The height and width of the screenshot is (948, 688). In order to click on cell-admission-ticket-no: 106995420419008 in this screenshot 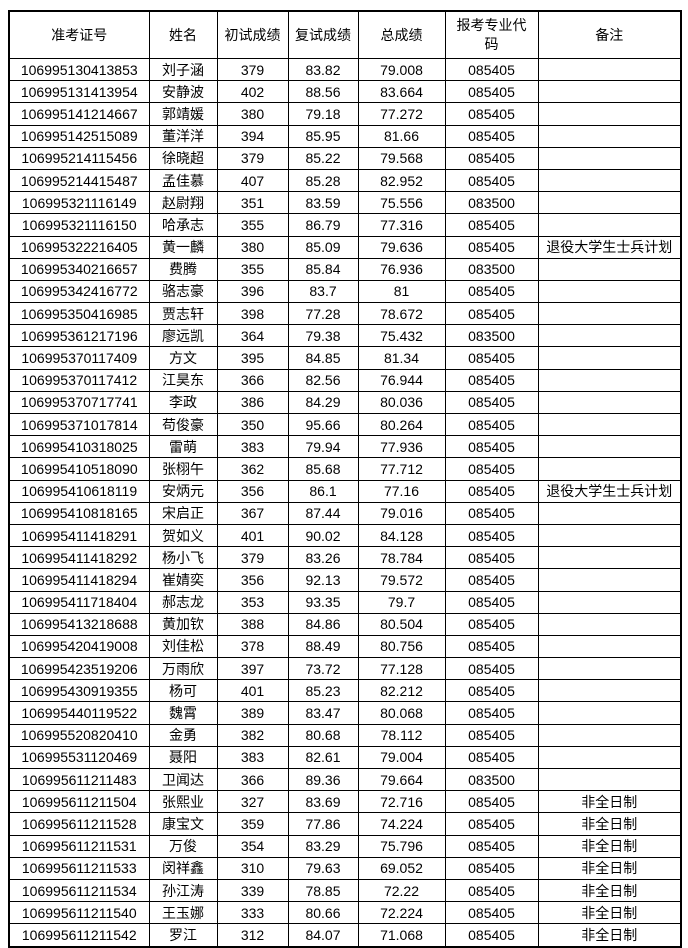, I will do `click(79, 646)`.